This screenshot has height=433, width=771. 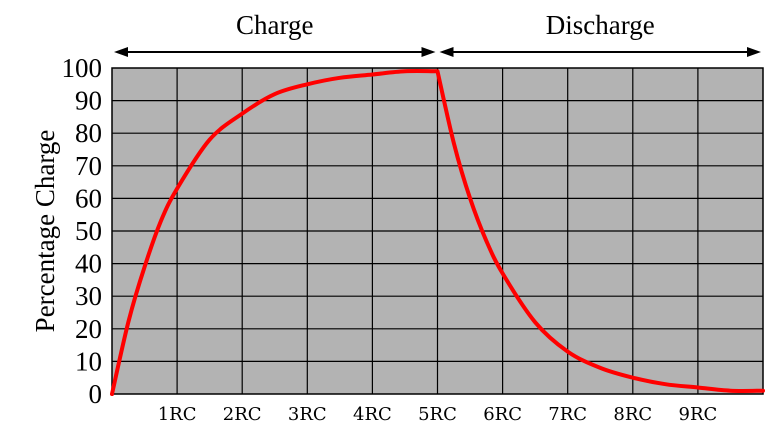 What do you see at coordinates (632, 414) in the screenshot?
I see `x-tick-label: 8RC` at bounding box center [632, 414].